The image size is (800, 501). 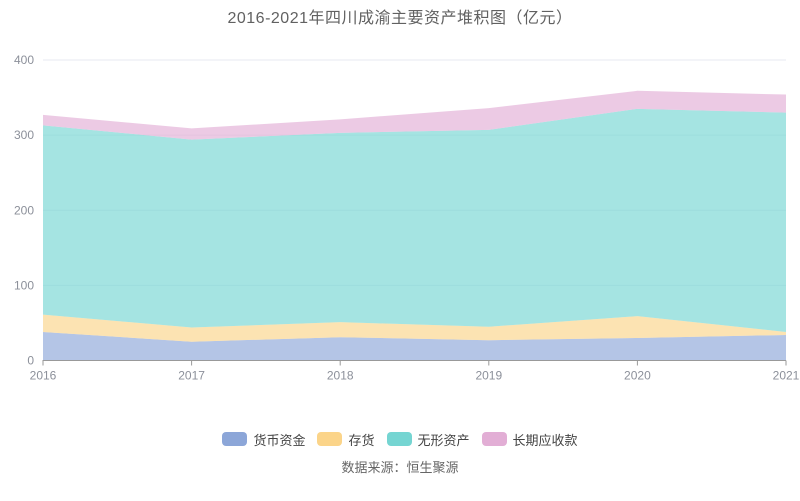 I want to click on data-source-caption: 数据来源：恒生聚源, so click(x=400, y=467).